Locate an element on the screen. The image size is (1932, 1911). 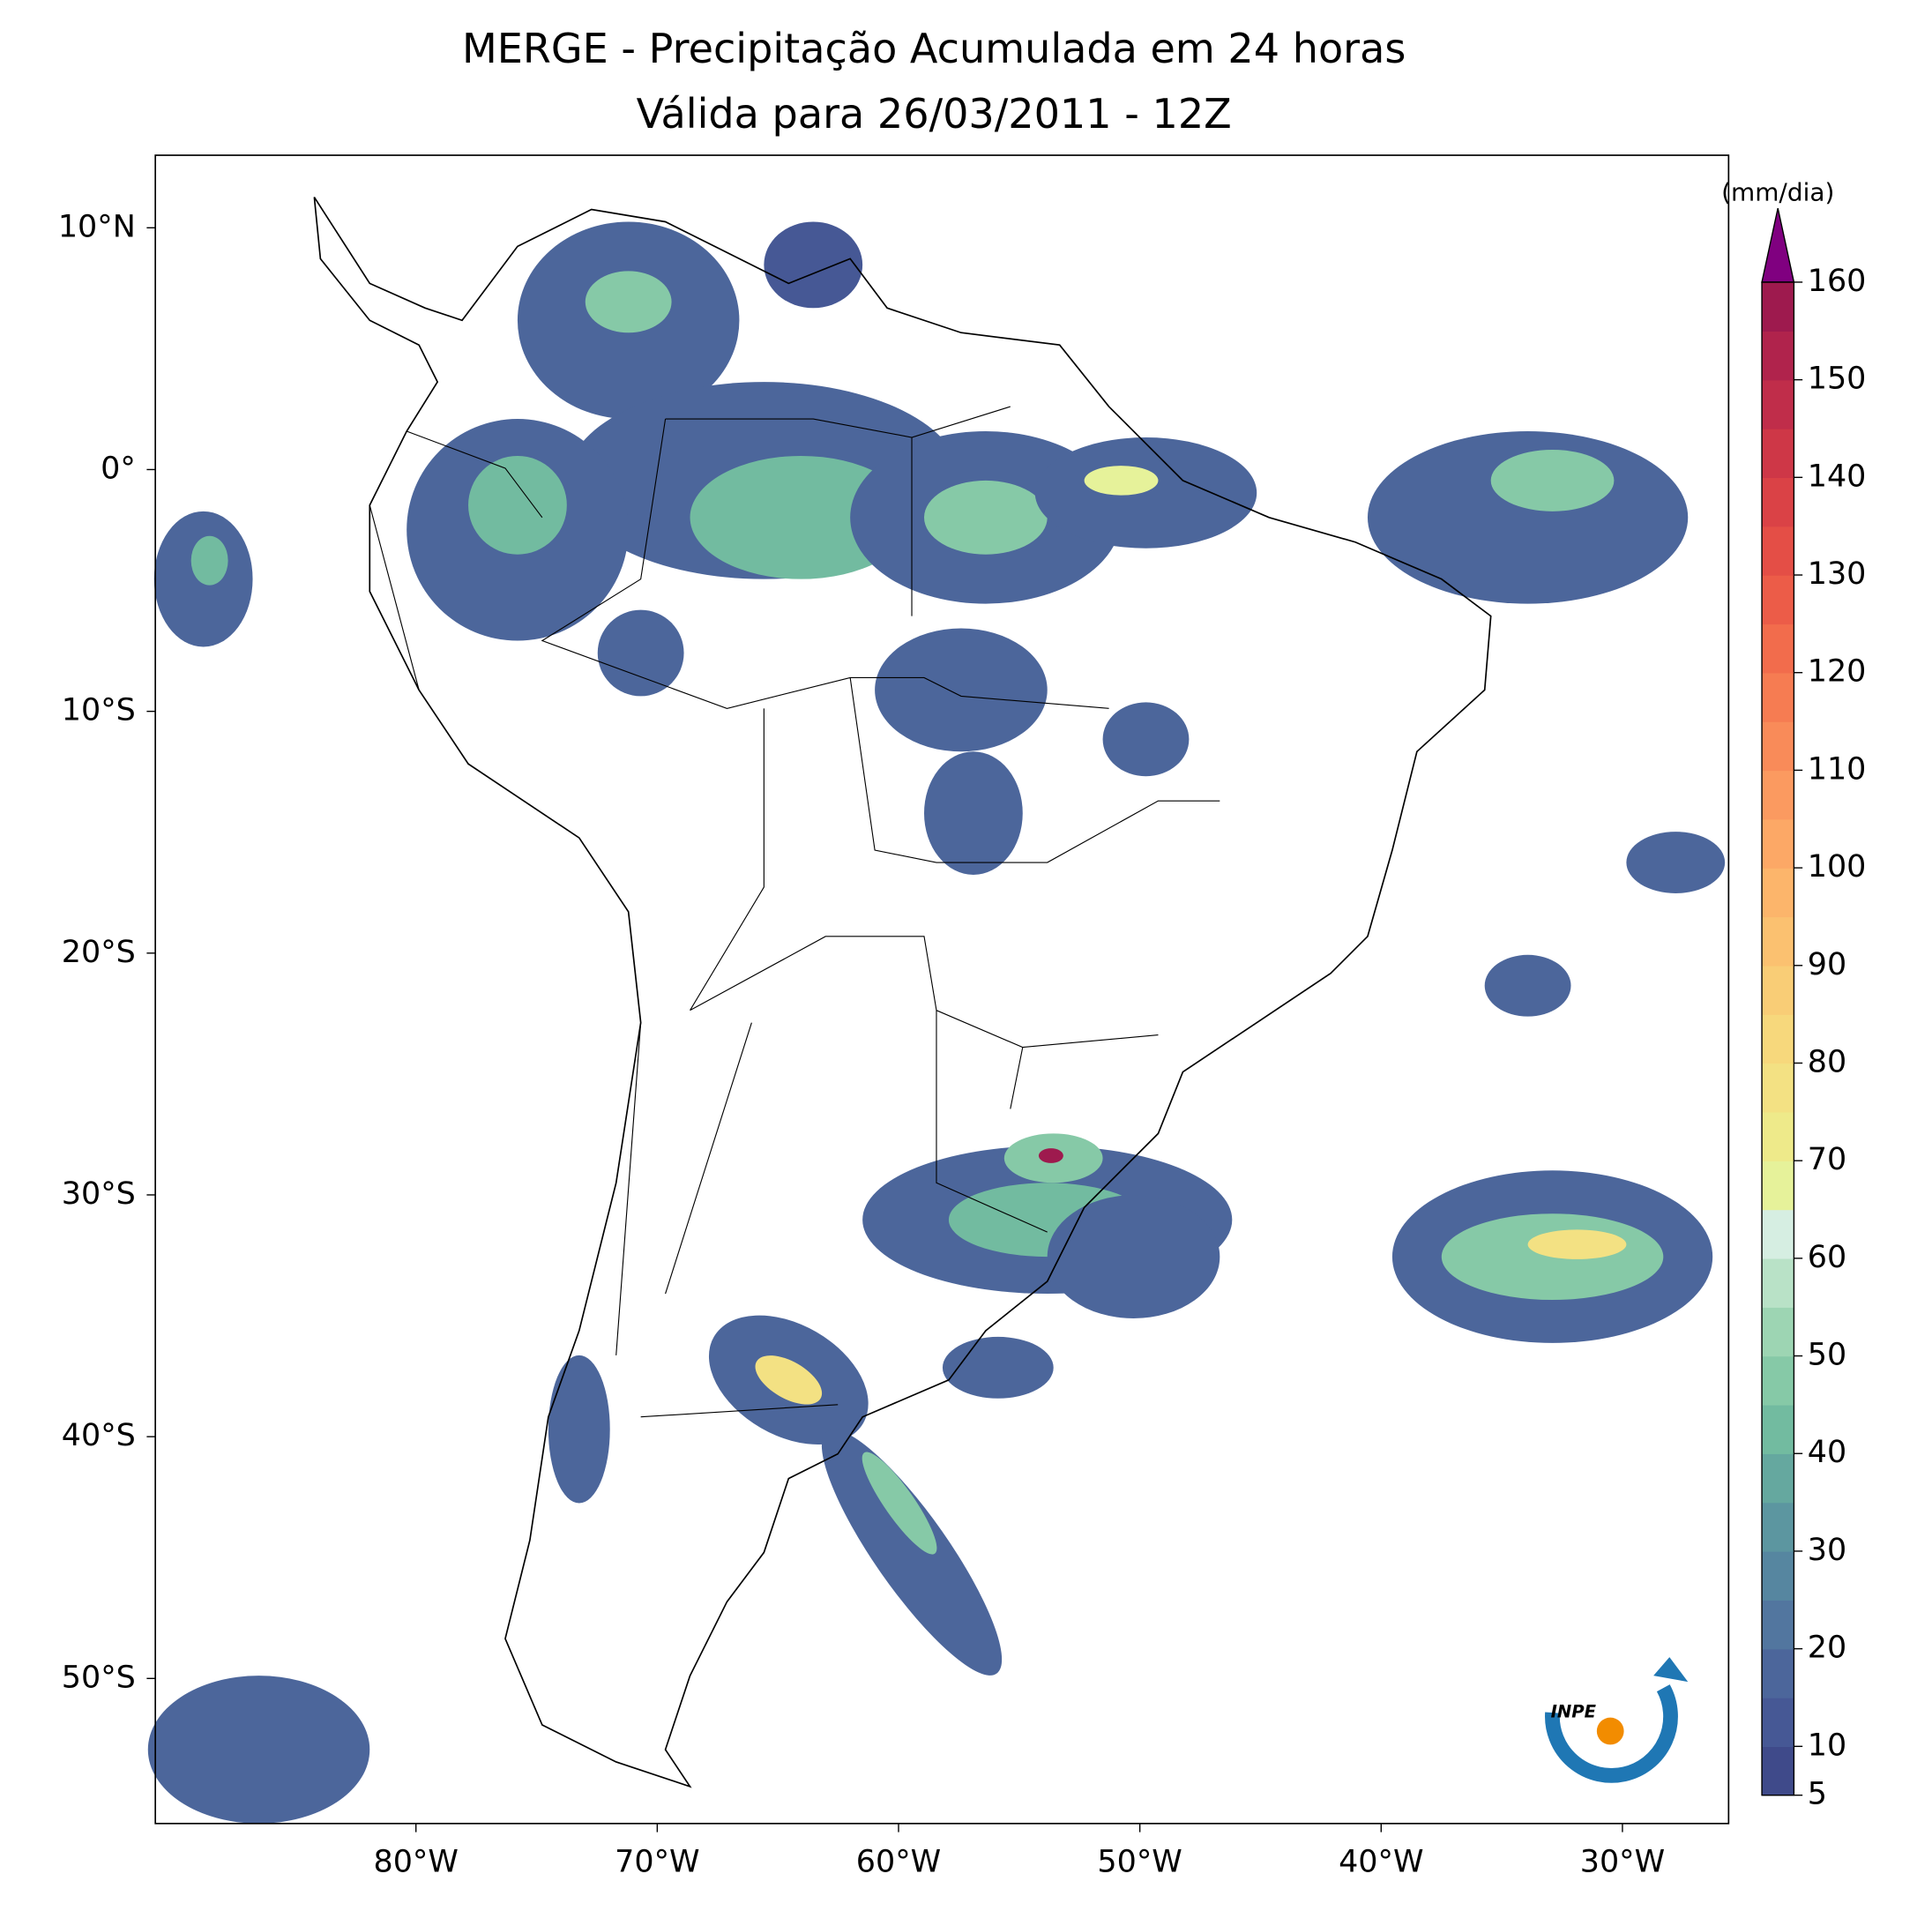
title-line: Válida para 26/03/2011 - 12Z is located at coordinates (934, 114).